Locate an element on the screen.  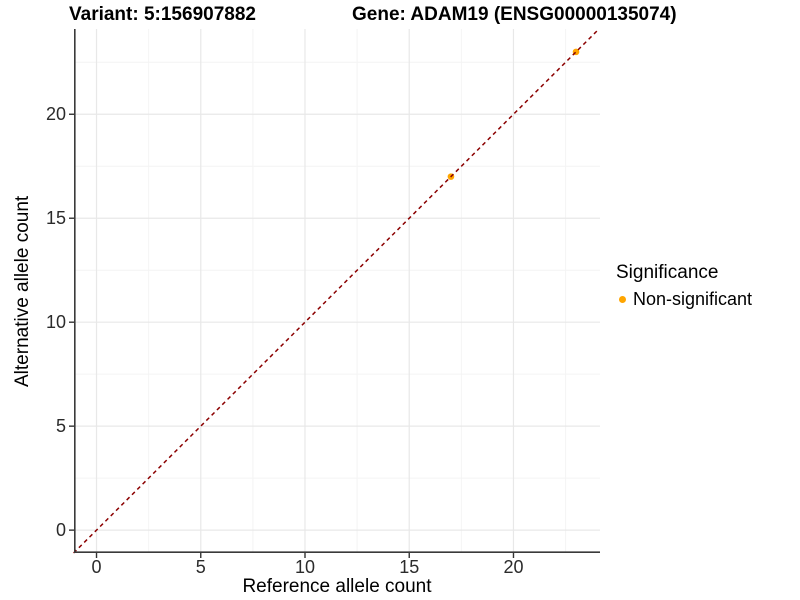
x-tick-label: 15 is located at coordinates (409, 567).